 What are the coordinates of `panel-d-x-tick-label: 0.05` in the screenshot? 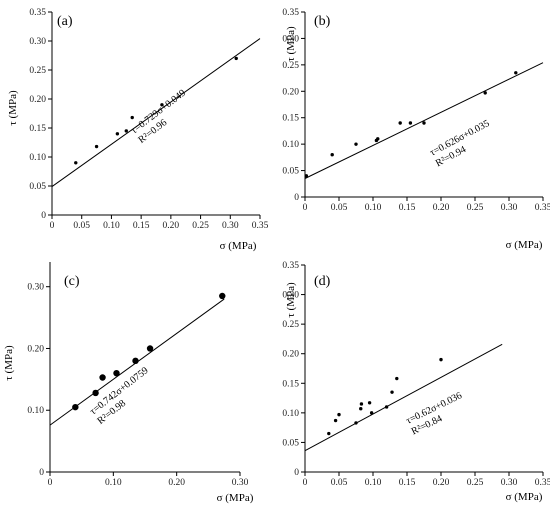 It's located at (339, 483).